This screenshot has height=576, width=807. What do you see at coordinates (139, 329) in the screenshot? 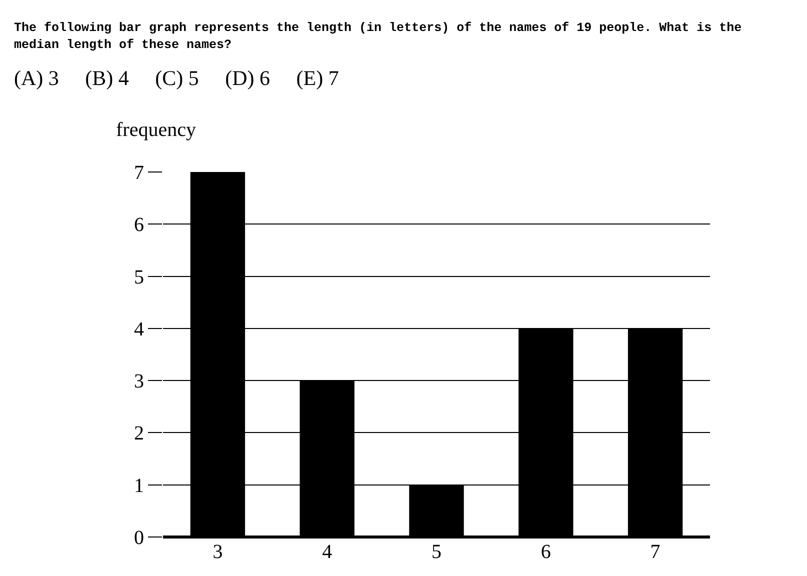
I see `y-tick-label: 4` at bounding box center [139, 329].